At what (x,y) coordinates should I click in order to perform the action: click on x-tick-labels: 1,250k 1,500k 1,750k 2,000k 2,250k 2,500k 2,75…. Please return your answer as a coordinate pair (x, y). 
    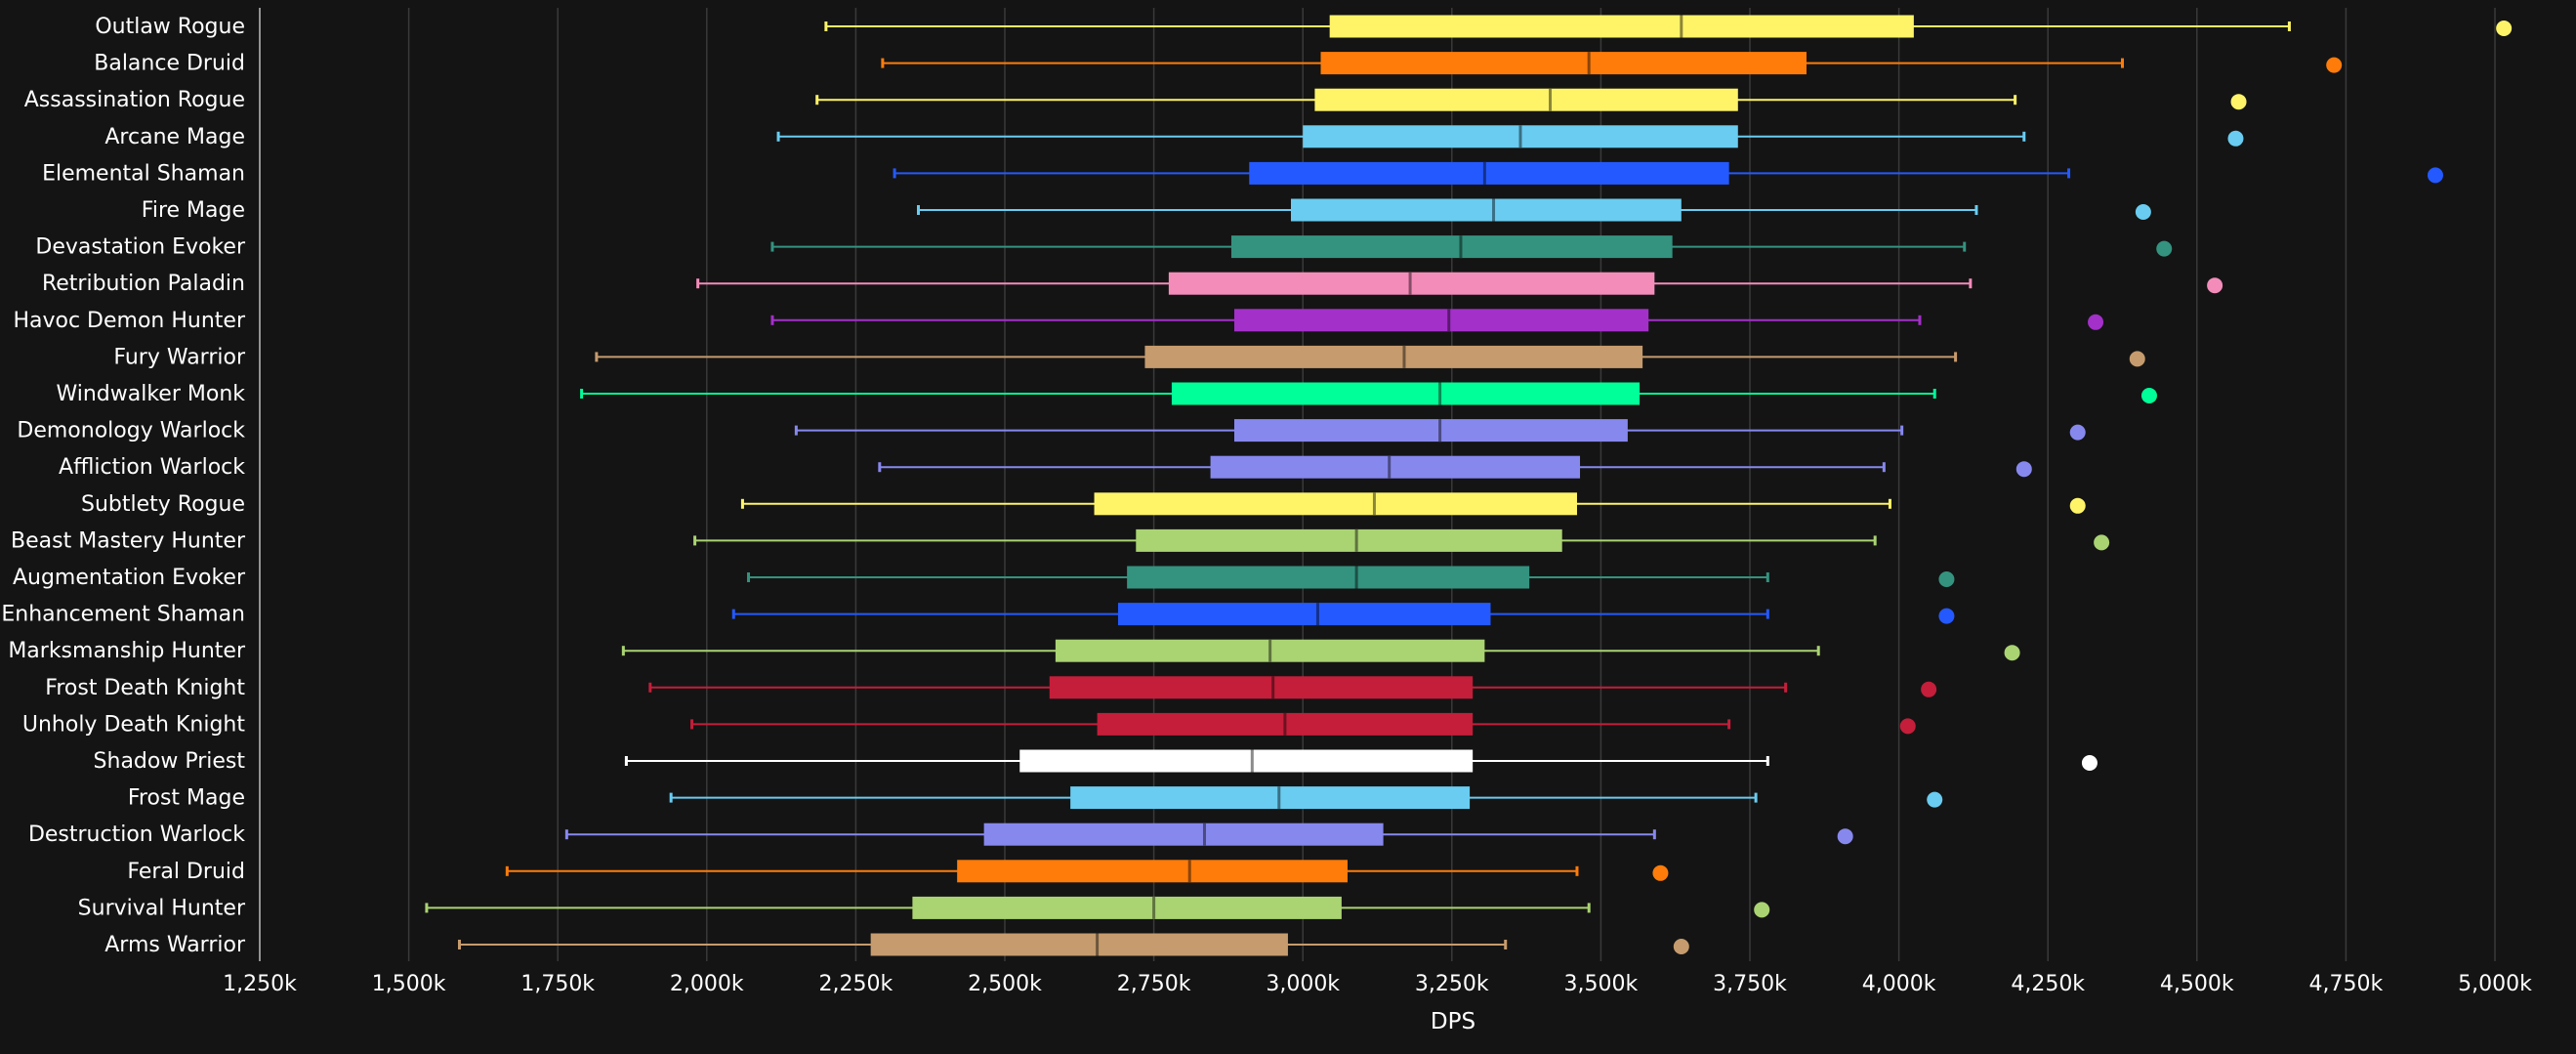
    Looking at the image, I should click on (1377, 984).